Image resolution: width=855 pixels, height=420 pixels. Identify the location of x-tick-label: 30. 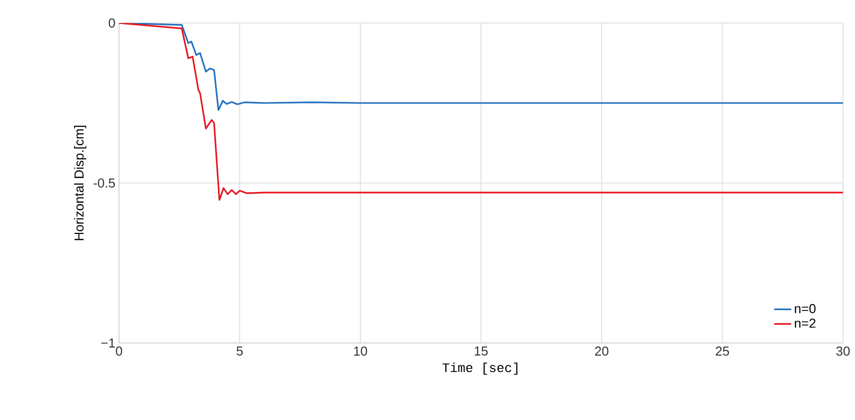
(843, 351).